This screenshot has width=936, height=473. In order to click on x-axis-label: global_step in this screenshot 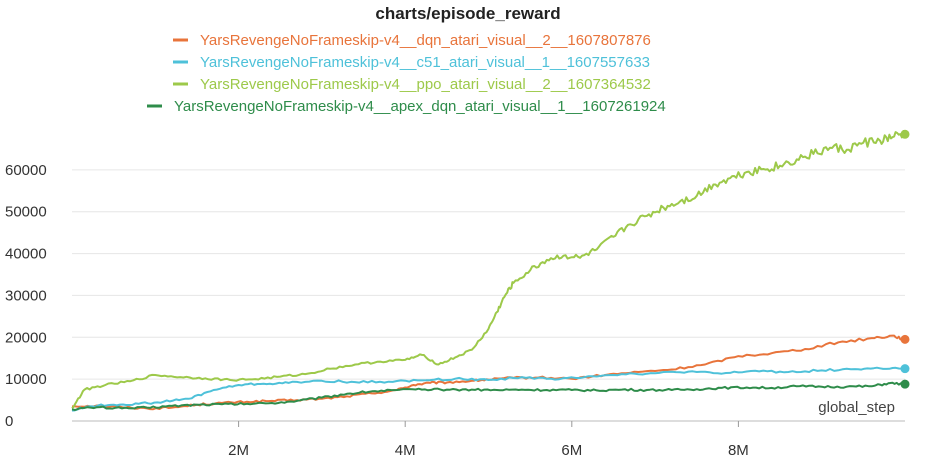, I will do `click(856, 407)`.